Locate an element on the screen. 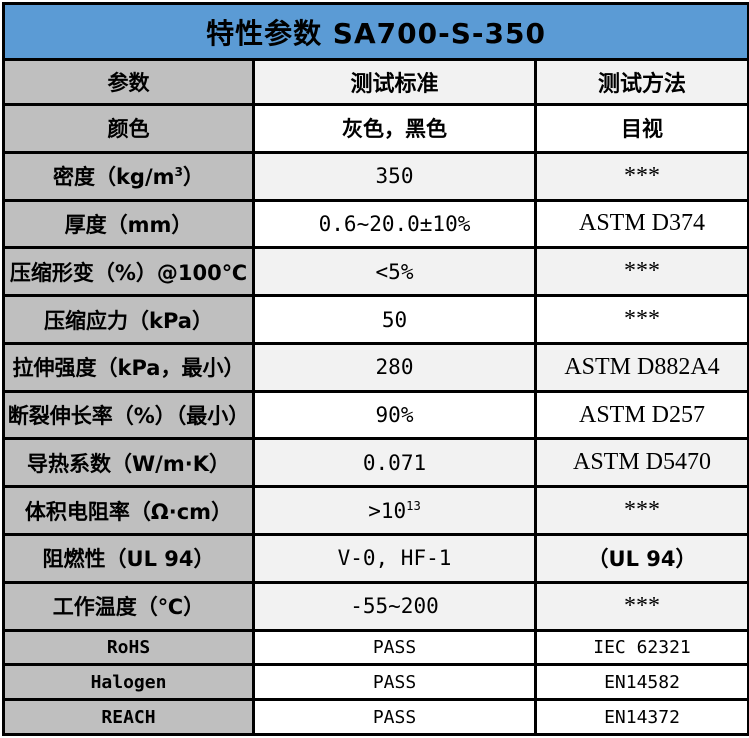 This screenshot has width=749, height=738. cell-text: （UL 94） is located at coordinates (642, 559).